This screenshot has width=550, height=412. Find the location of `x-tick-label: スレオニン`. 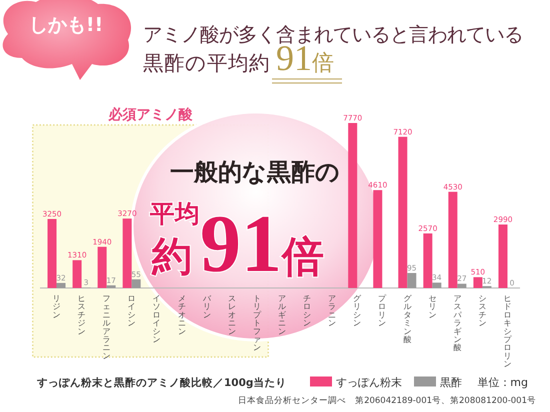

x-tick-label: スレオニン is located at coordinates (232, 315).